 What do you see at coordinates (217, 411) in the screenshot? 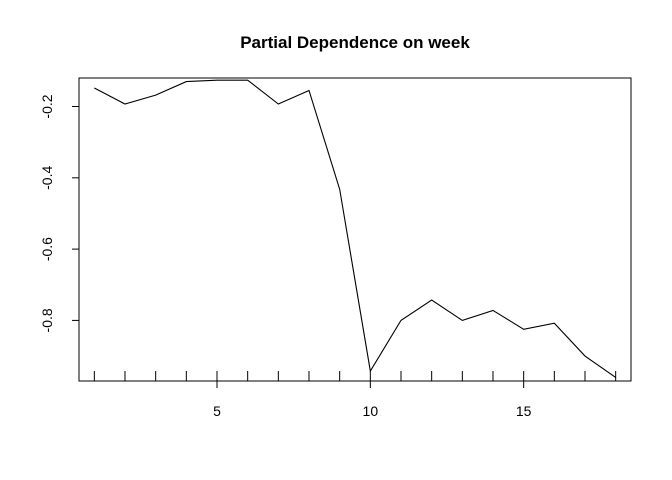
I see `x-tick-label-0: 5` at bounding box center [217, 411].